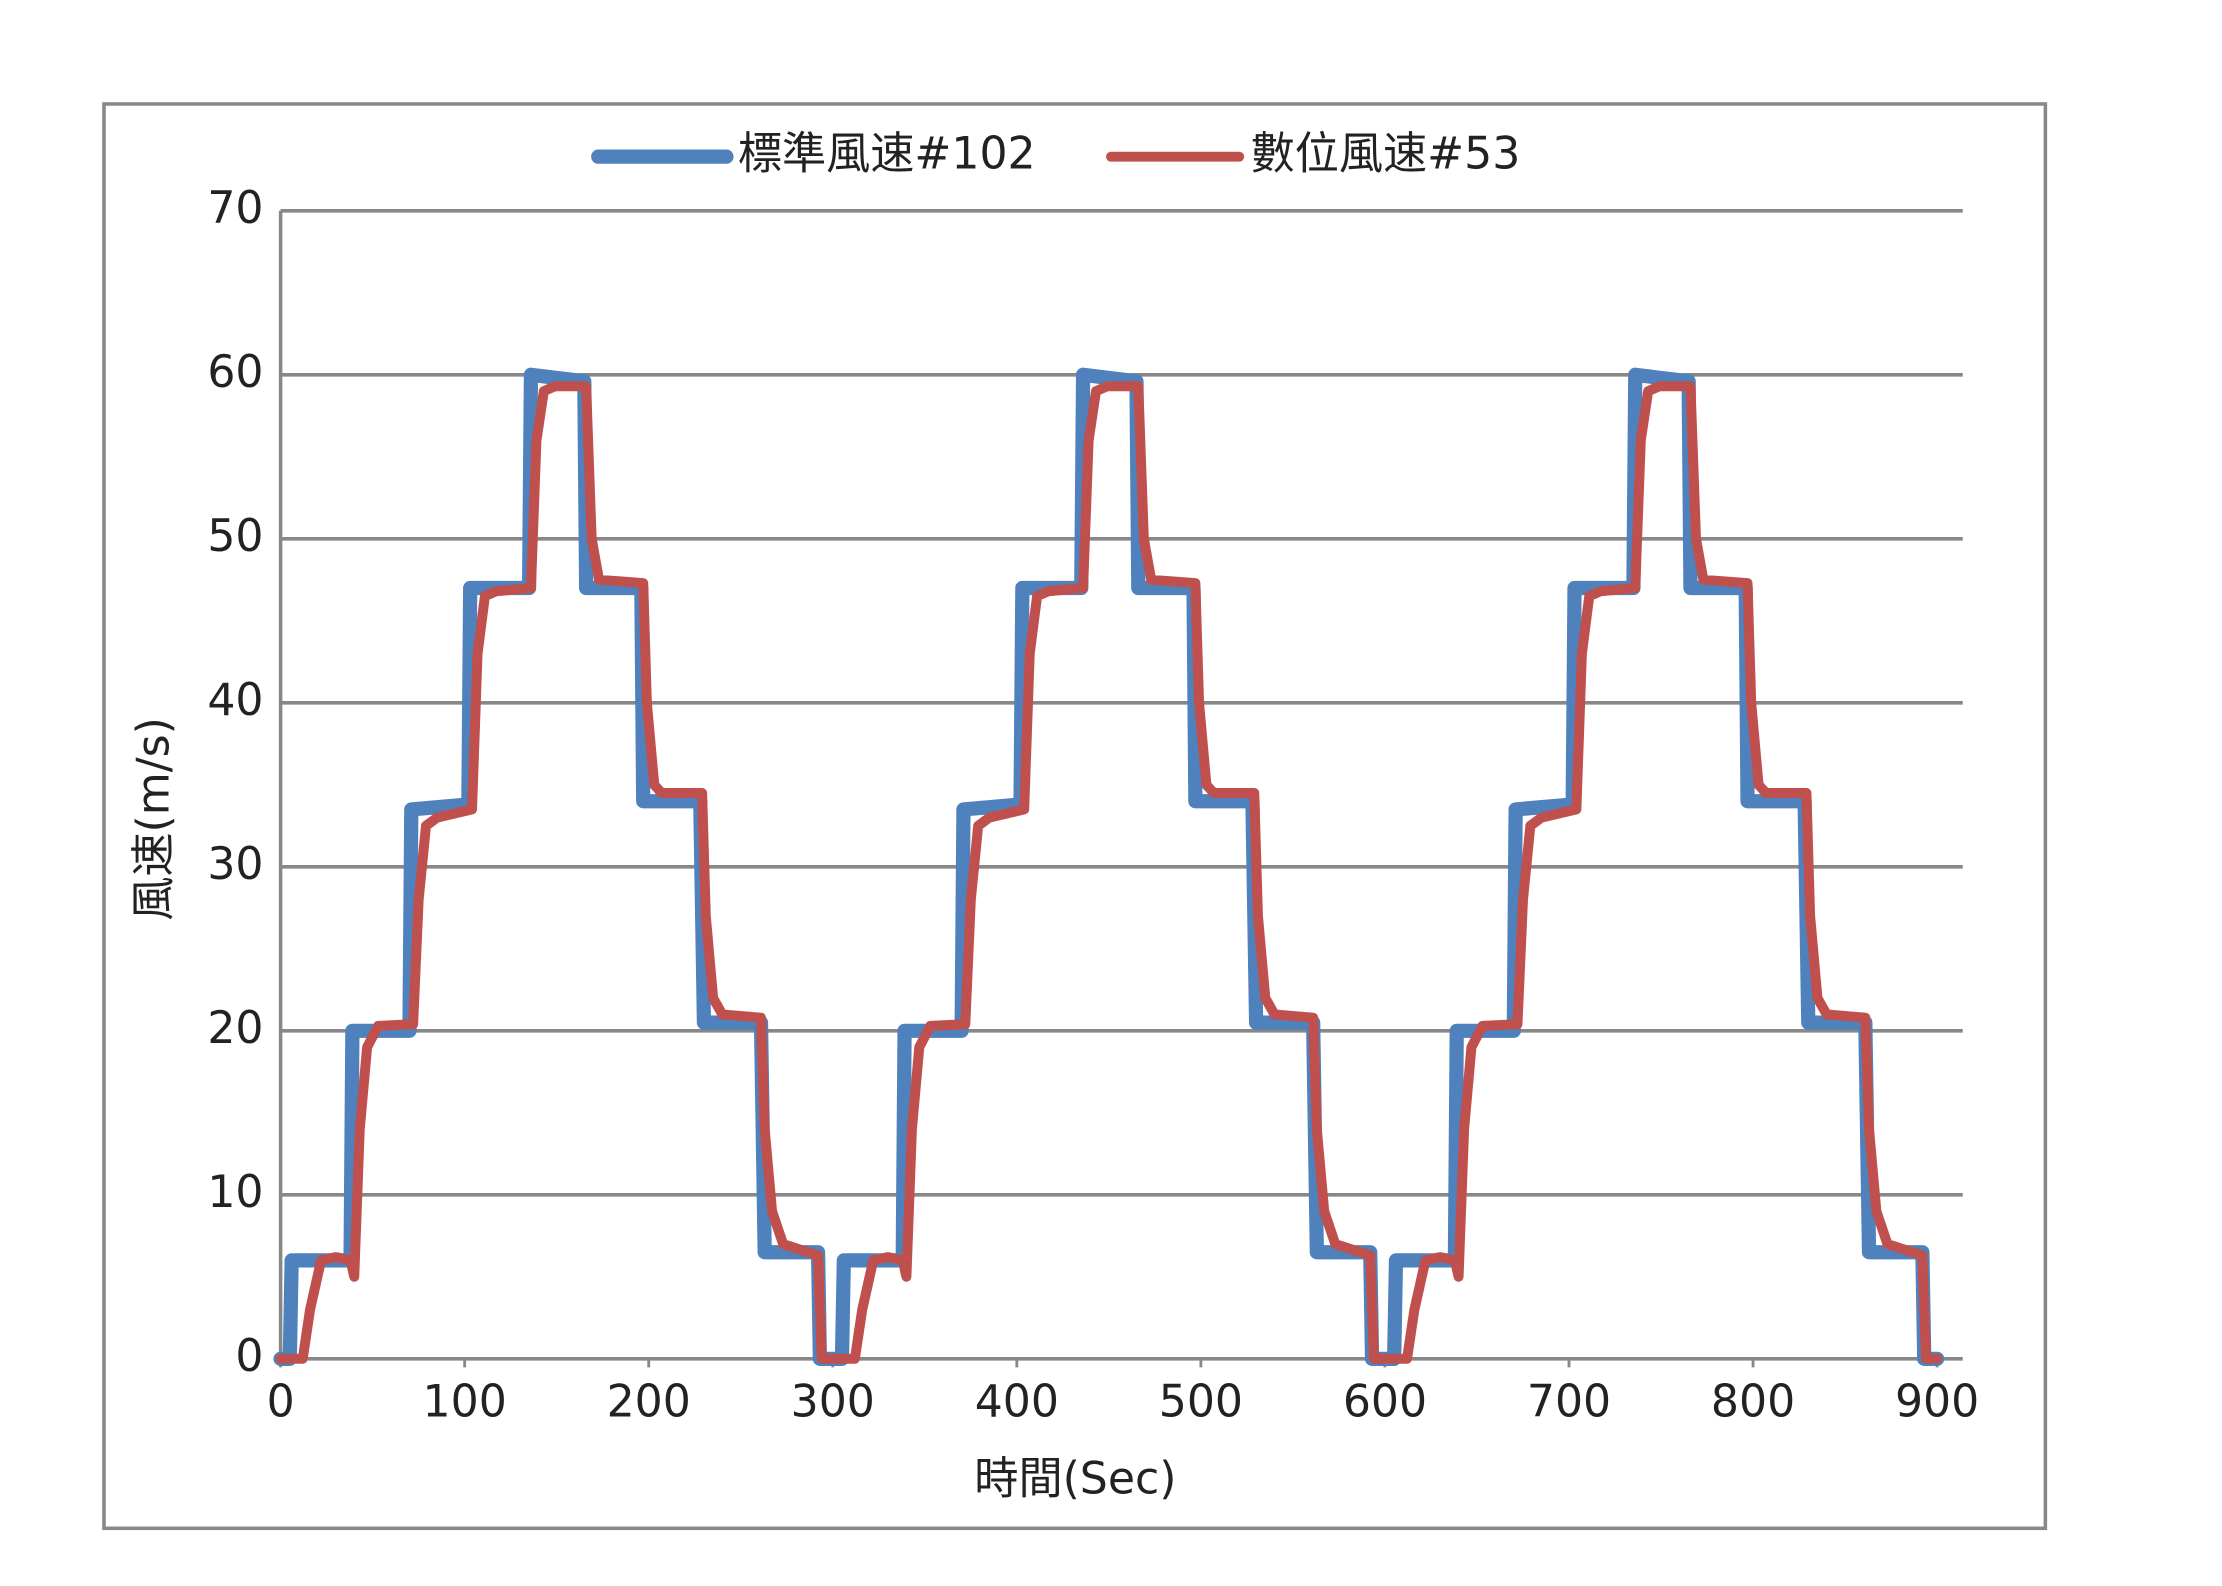 The width and height of the screenshot is (2222, 1586). Describe the element at coordinates (235, 1192) in the screenshot. I see `y-tick-label: 10` at that location.